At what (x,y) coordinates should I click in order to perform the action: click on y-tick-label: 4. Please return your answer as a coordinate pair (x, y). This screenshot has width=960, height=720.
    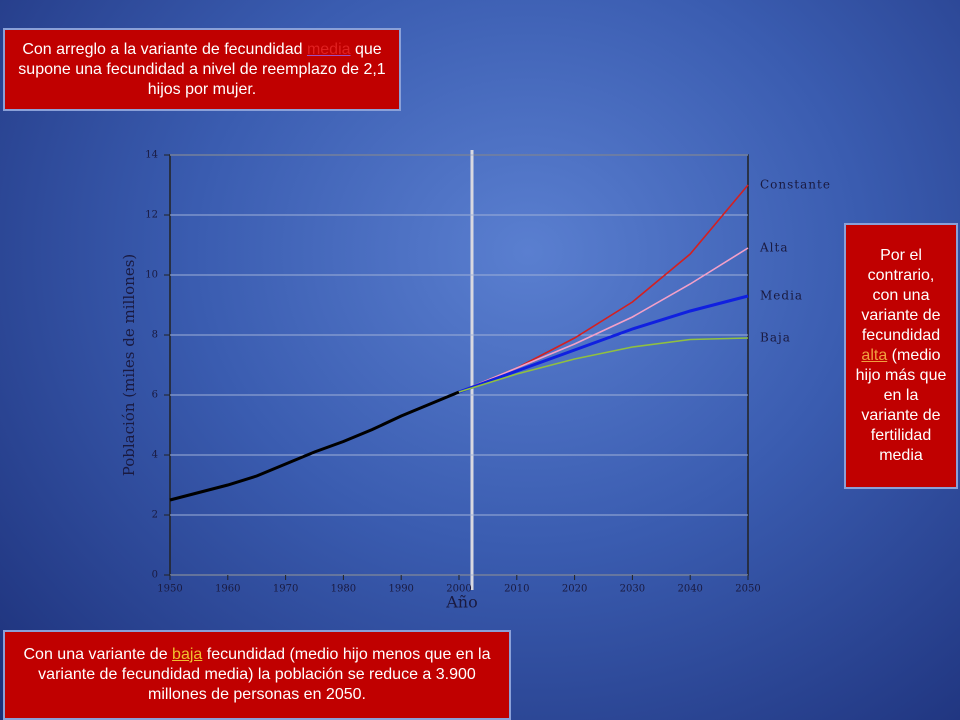
    Looking at the image, I should click on (155, 455).